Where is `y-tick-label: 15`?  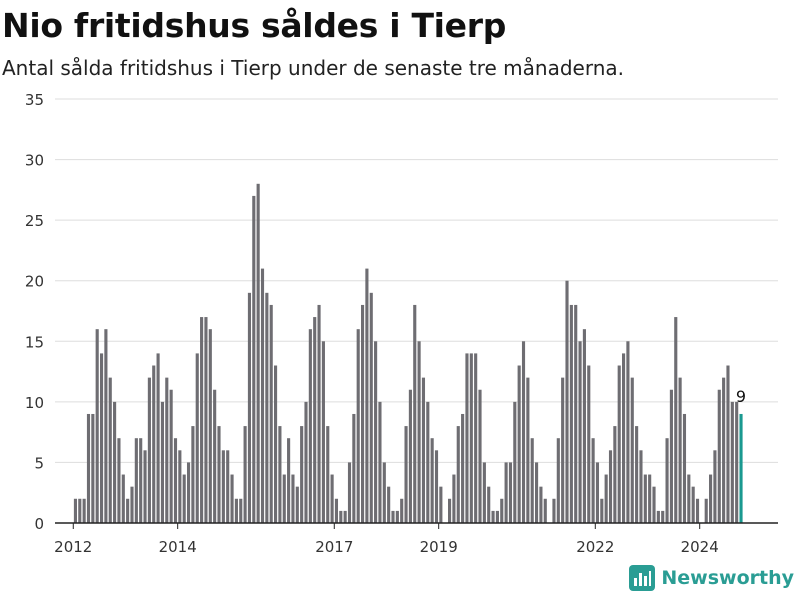 y-tick-label: 15 is located at coordinates (34, 342).